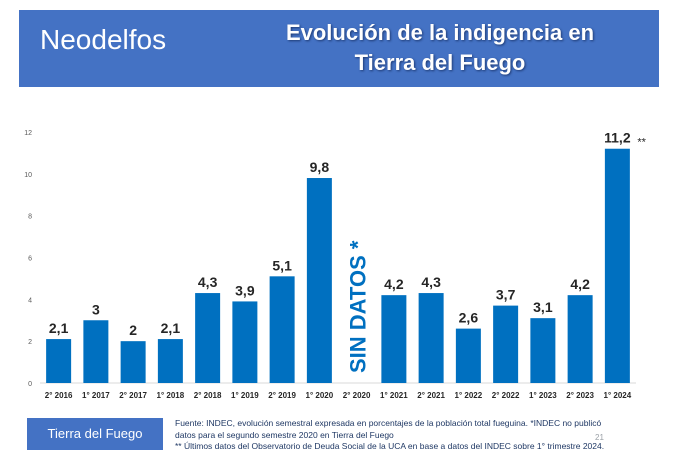  Describe the element at coordinates (28, 175) in the screenshot. I see `y-tick-label: 10` at that location.